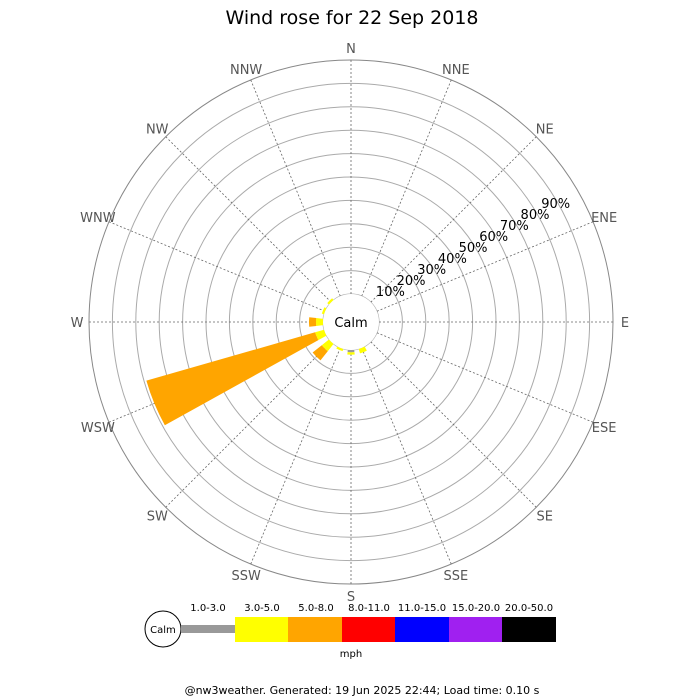 This screenshot has height=700, width=700. Describe the element at coordinates (157, 129) in the screenshot. I see `direction-label-nw: NW` at that location.